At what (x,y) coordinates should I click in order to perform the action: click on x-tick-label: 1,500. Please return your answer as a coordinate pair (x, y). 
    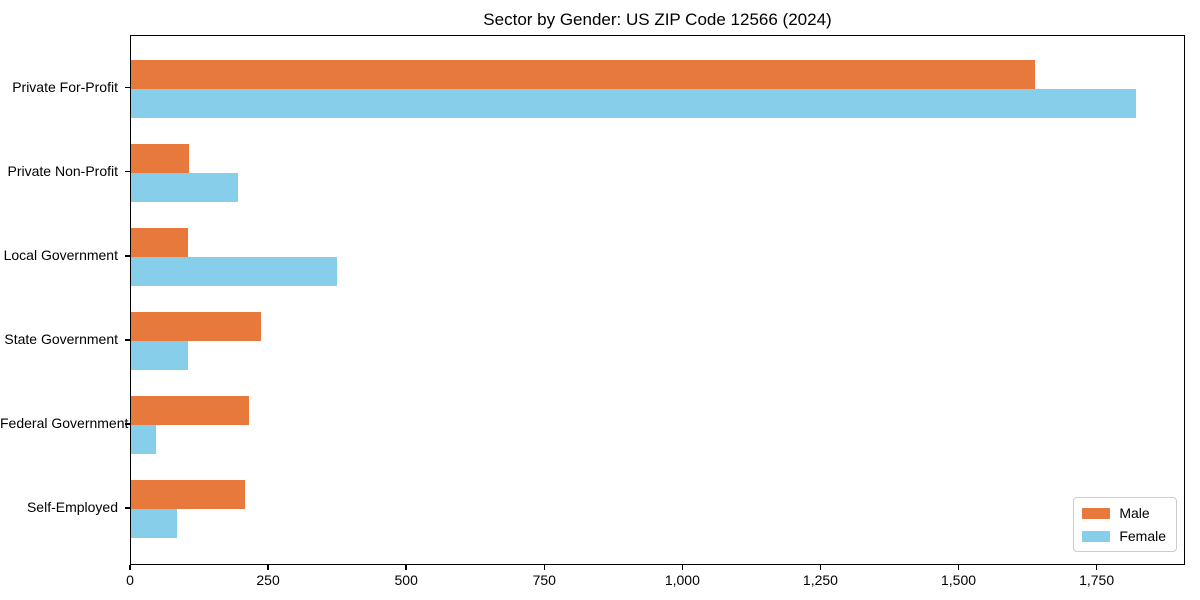
    Looking at the image, I should click on (959, 580).